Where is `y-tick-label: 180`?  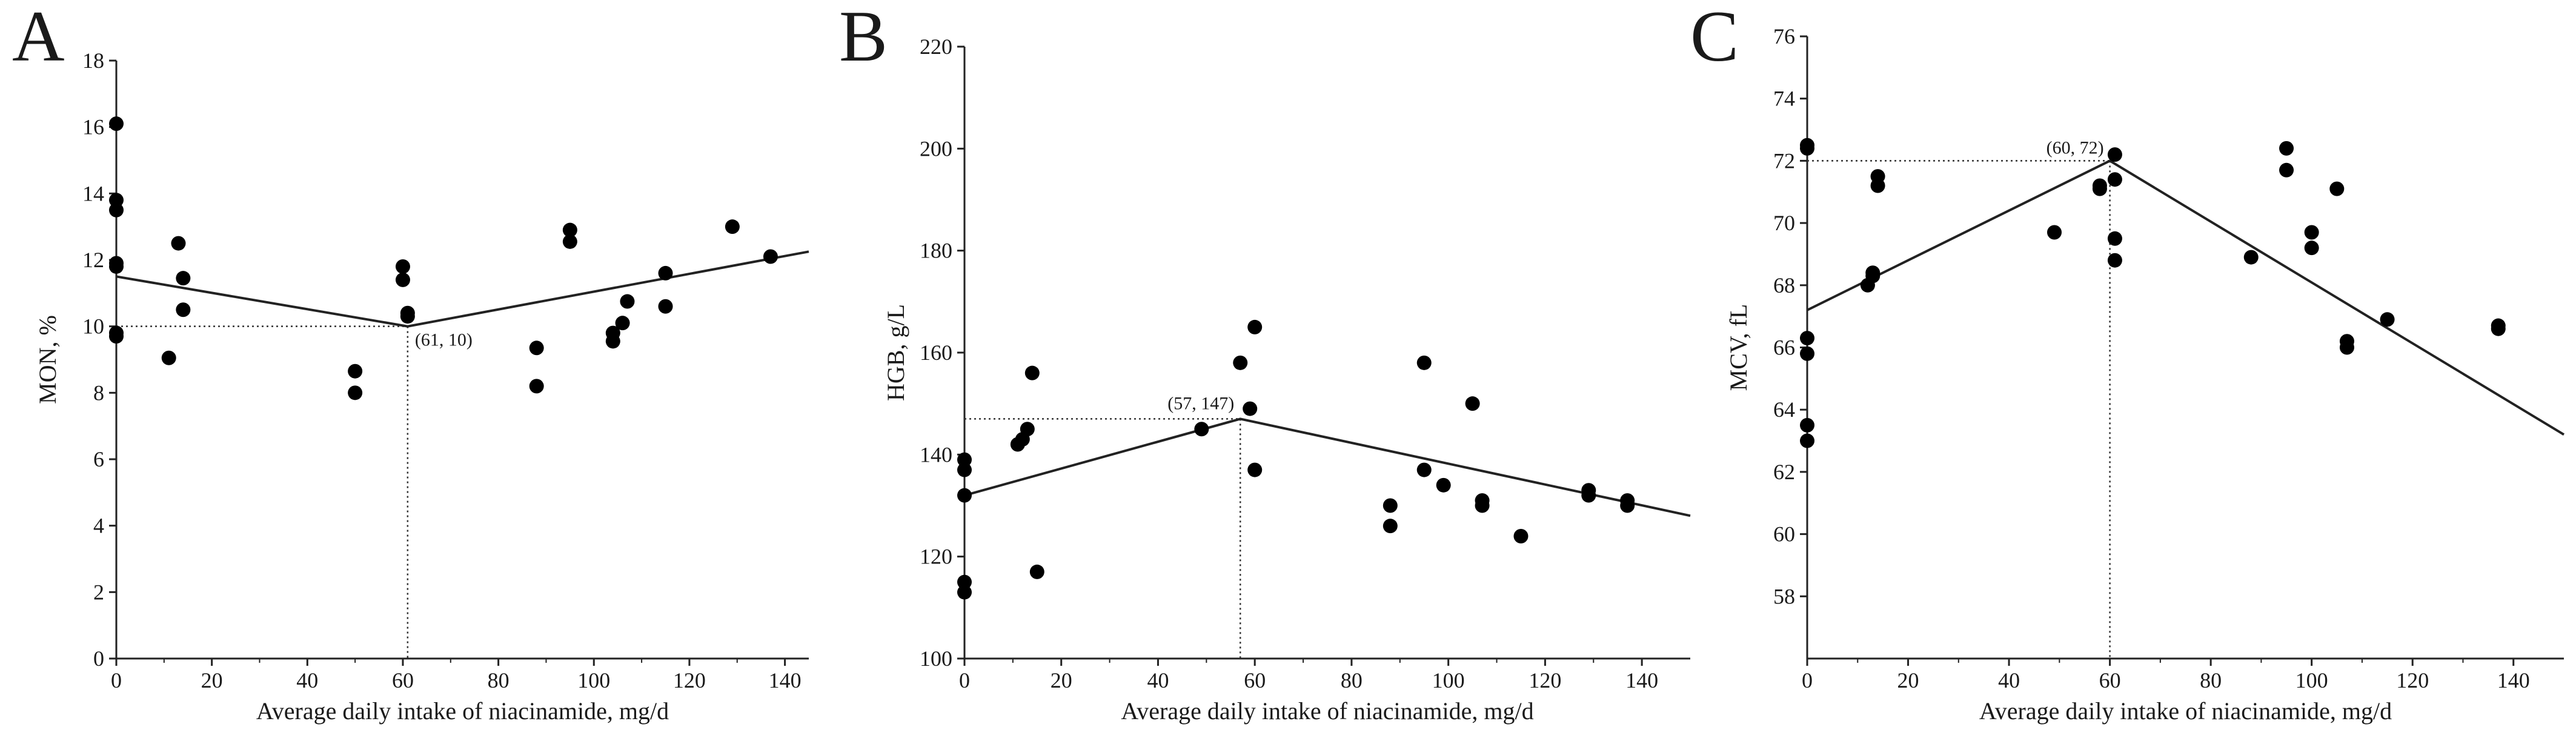
y-tick-label: 180 is located at coordinates (936, 251).